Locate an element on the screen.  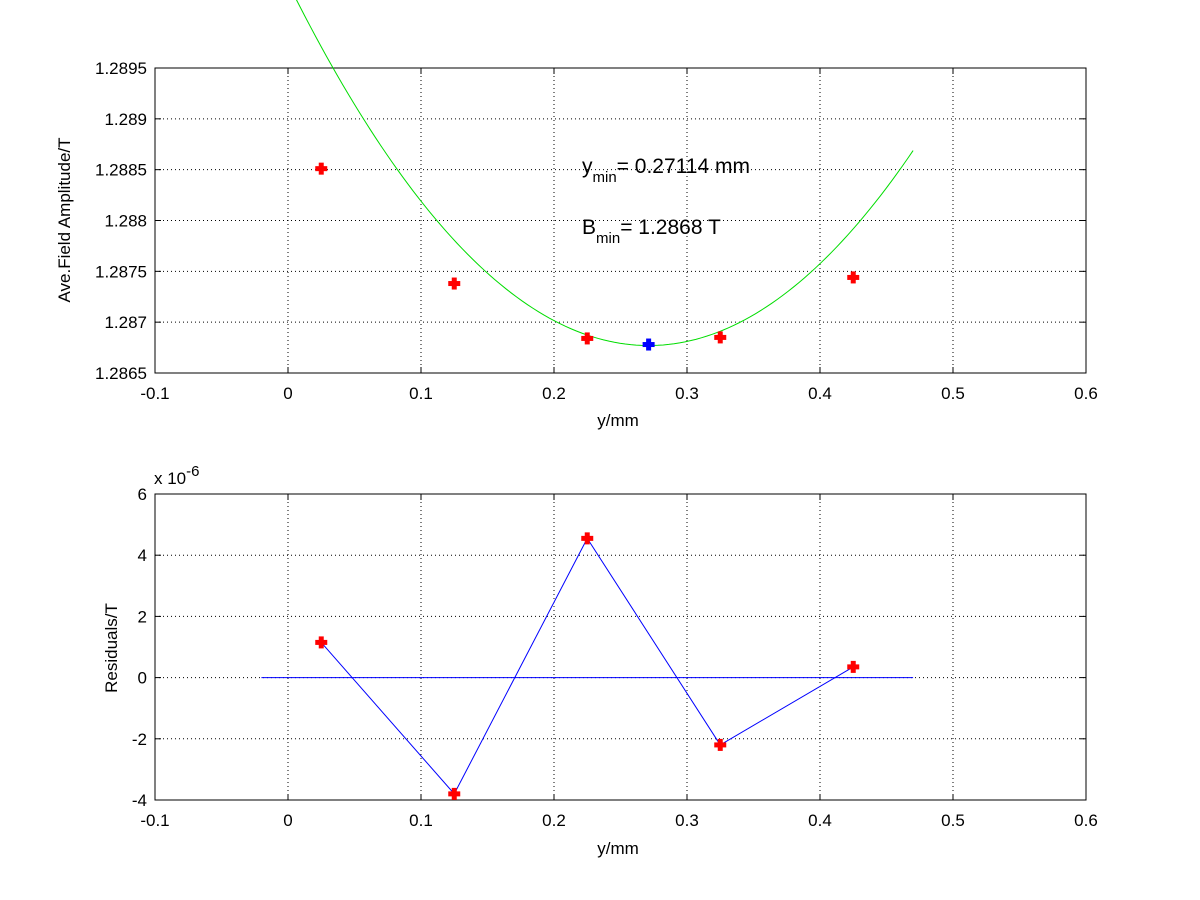
bottom-plot-data-points is located at coordinates (587, 666).